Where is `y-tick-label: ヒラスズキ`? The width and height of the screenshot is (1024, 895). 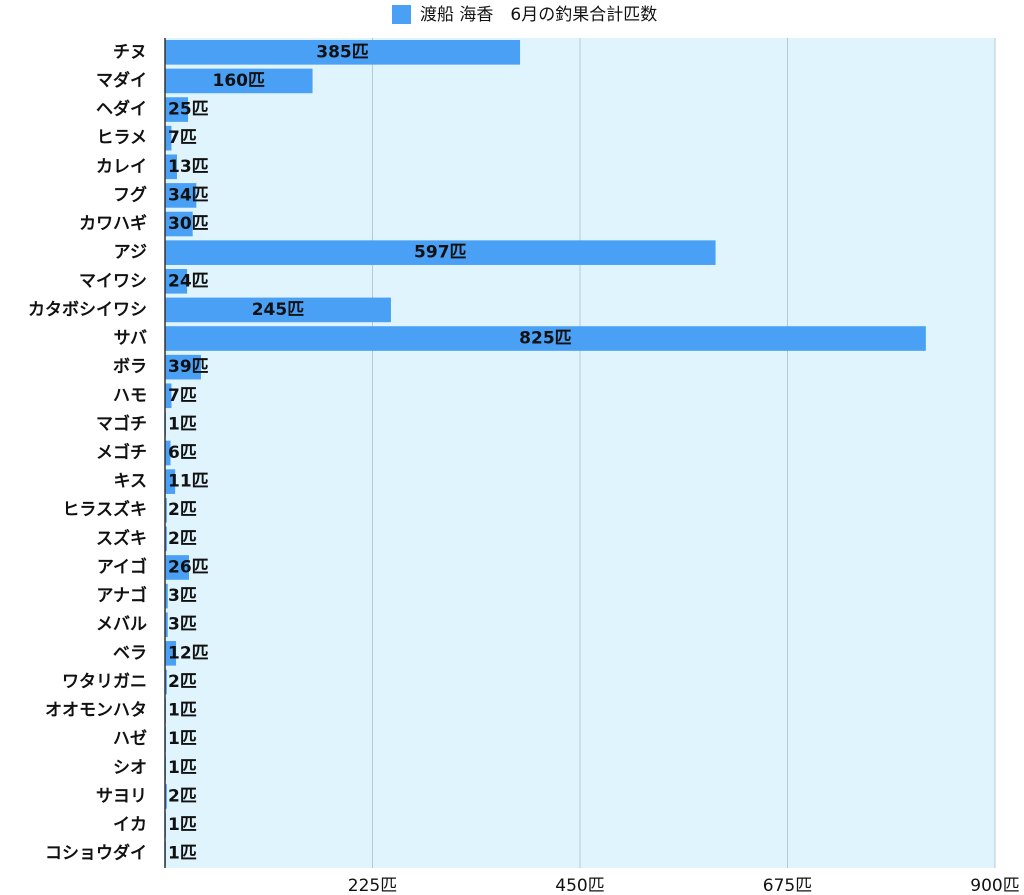 y-tick-label: ヒラスズキ is located at coordinates (104, 509).